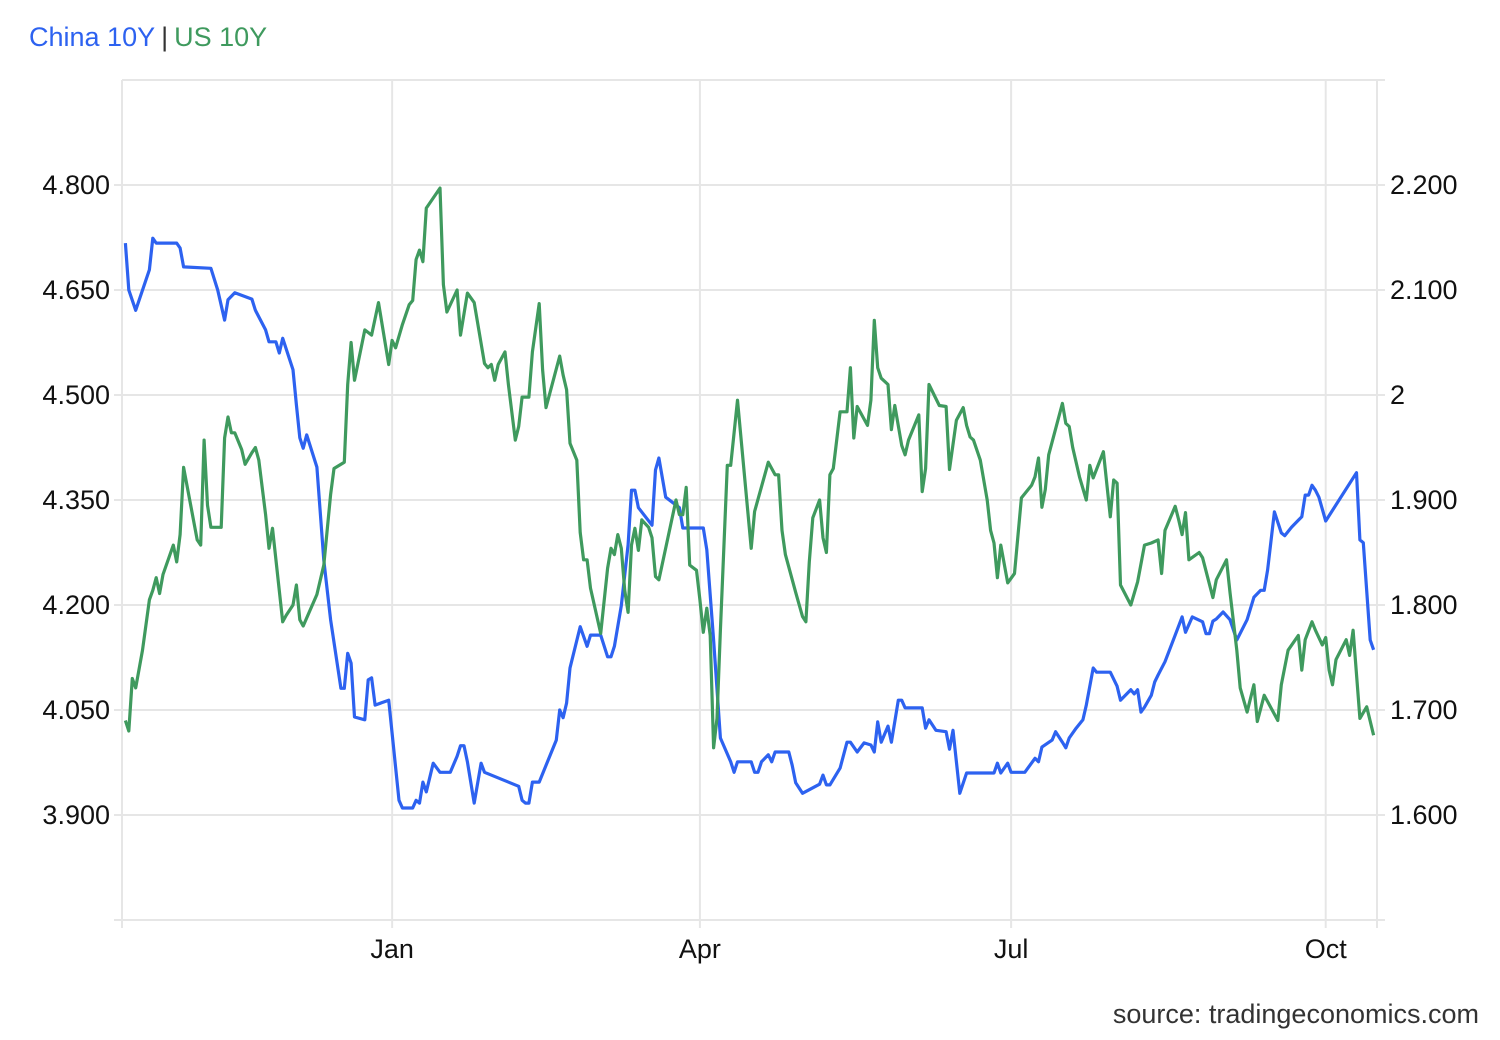 The height and width of the screenshot is (1040, 1500). I want to click on legend: China 10Y | US 10Y, so click(148, 37).